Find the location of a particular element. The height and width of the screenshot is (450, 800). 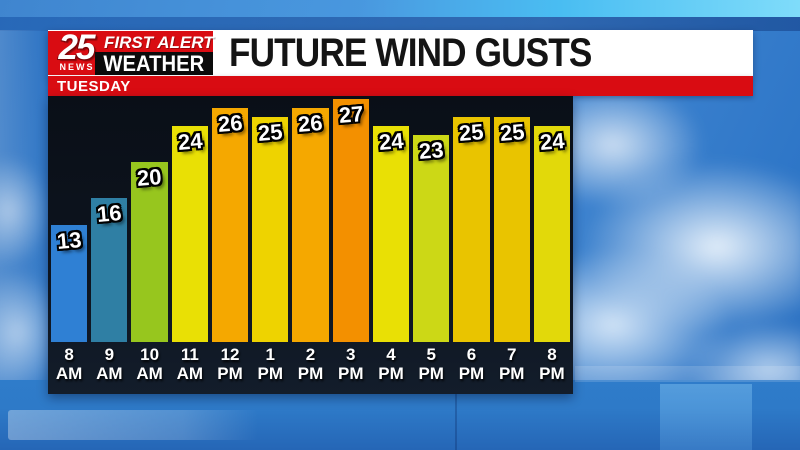

channel-name: NEWS is located at coordinates (77, 67).